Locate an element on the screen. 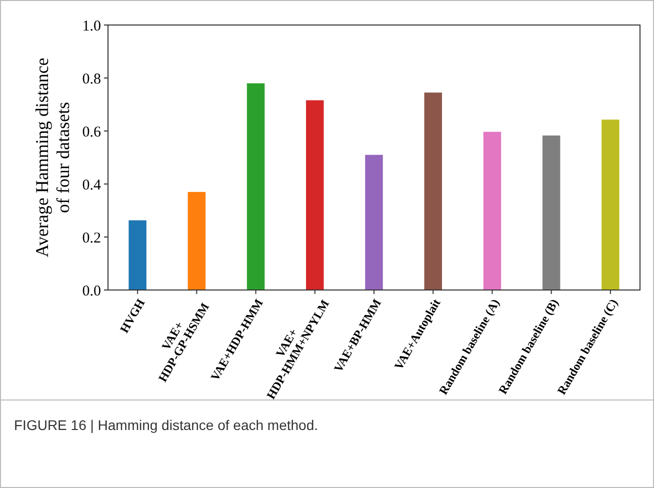  y-tick-label: 0.8 is located at coordinates (91, 79).